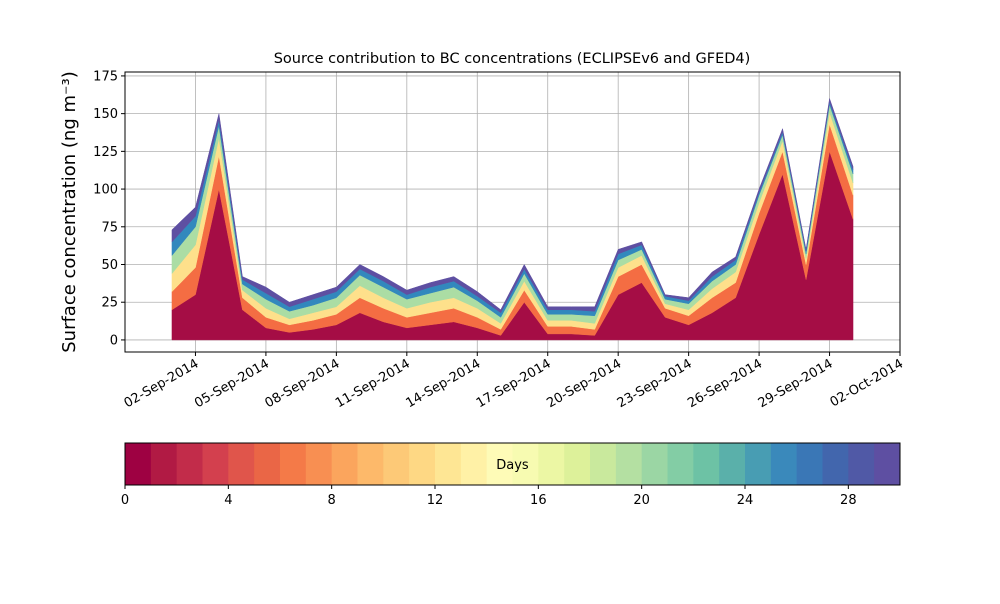 Image resolution: width=1000 pixels, height=604 pixels. Describe the element at coordinates (109, 227) in the screenshot. I see `y-tick-label: 75` at that location.